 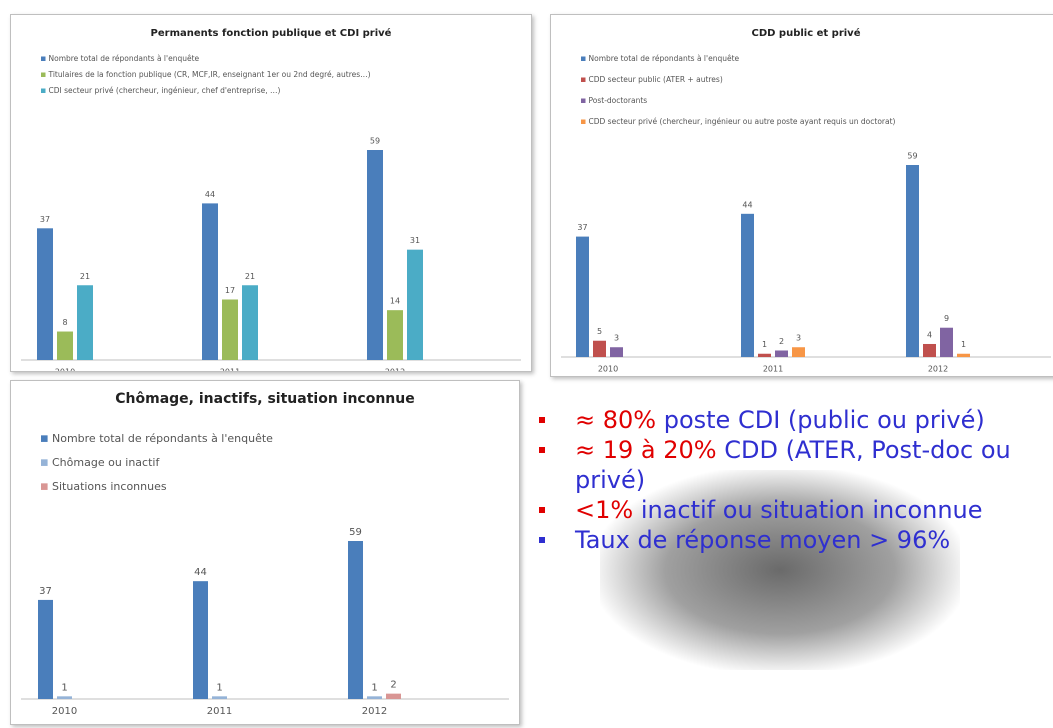 I want to click on bullet: <1% inactif ou situation inconnue, so click(x=792, y=510).